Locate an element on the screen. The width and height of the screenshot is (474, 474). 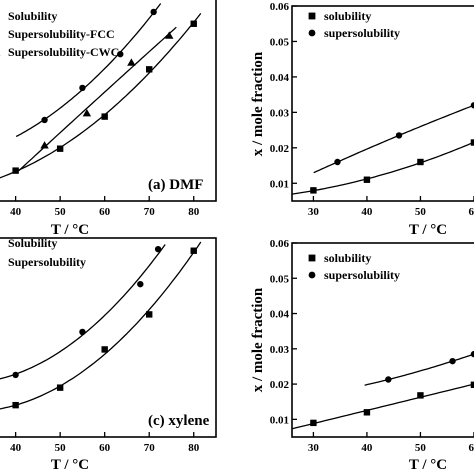
y-tick-label: 0.02 is located at coordinates (280, 149).